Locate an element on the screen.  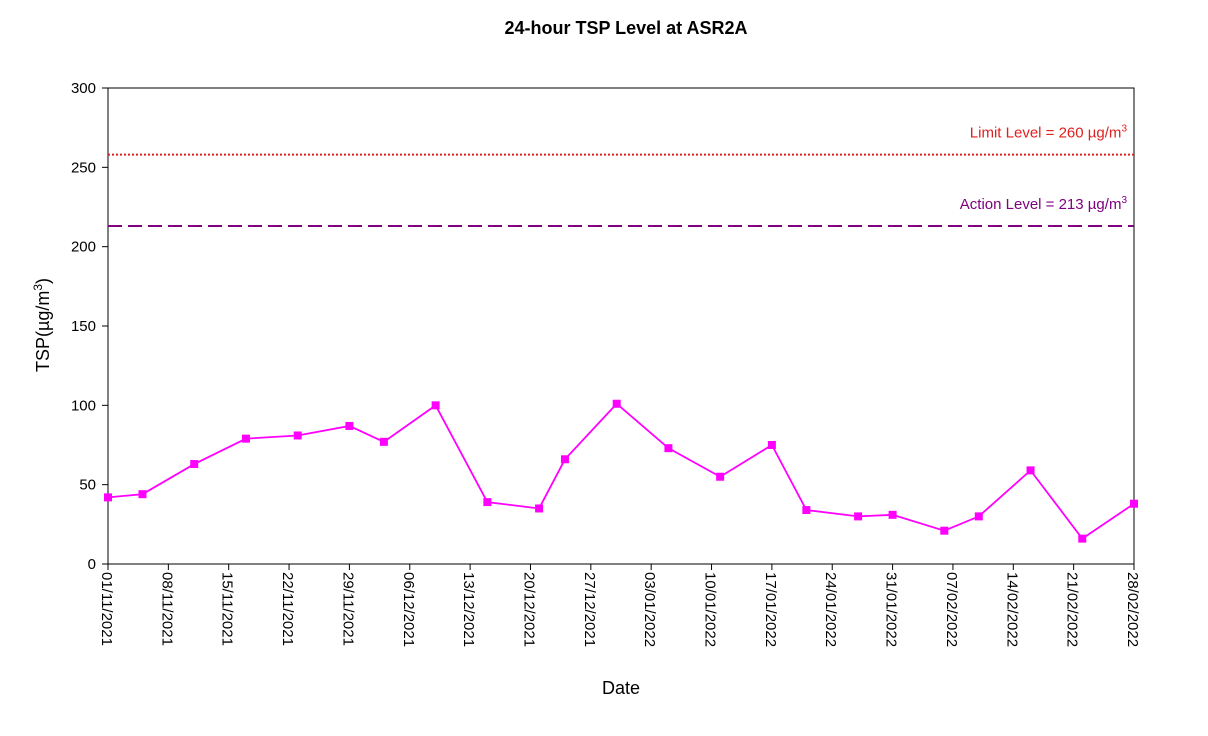
x-tick-label: 27/12/2021 is located at coordinates (589, 609).